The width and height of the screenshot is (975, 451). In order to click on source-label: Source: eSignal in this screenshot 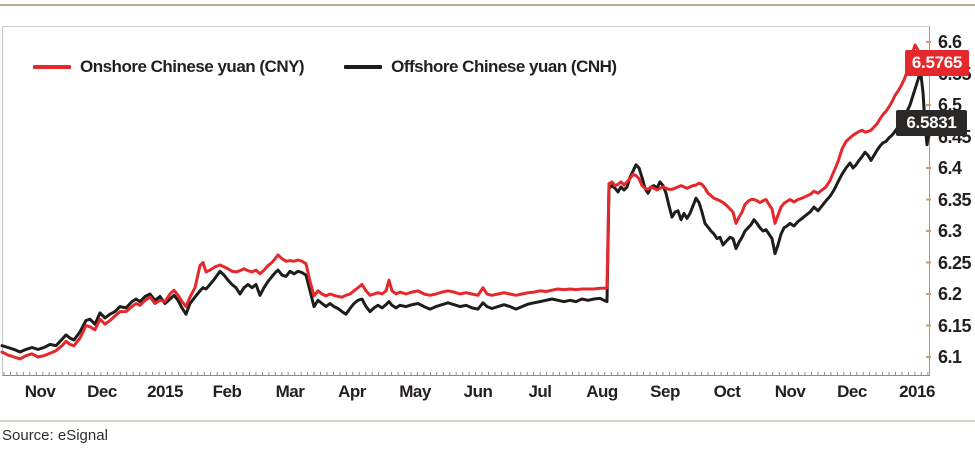, I will do `click(55, 435)`.